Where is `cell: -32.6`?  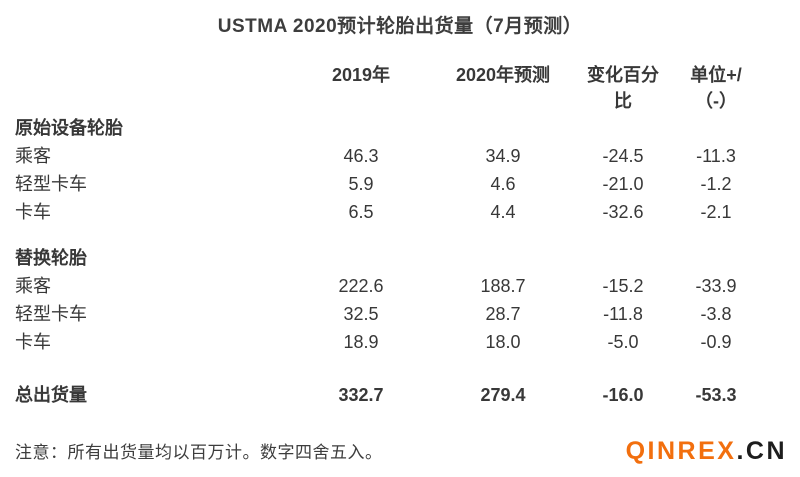
cell: -32.6 is located at coordinates (623, 212).